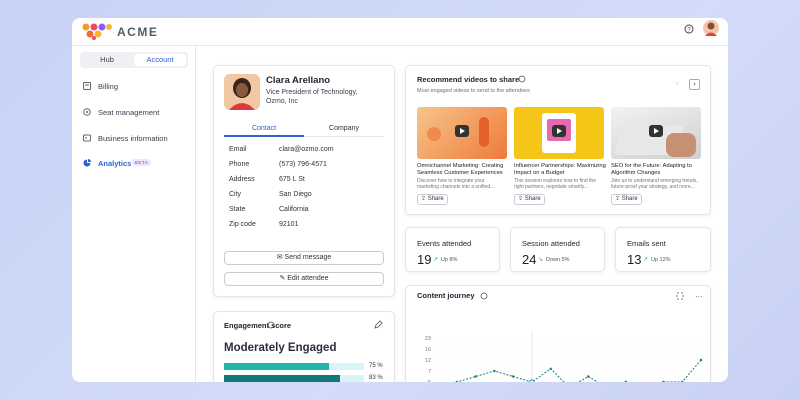 The image size is (800, 400). Describe the element at coordinates (292, 179) in the screenshot. I see `field-value: 675 L St` at that location.